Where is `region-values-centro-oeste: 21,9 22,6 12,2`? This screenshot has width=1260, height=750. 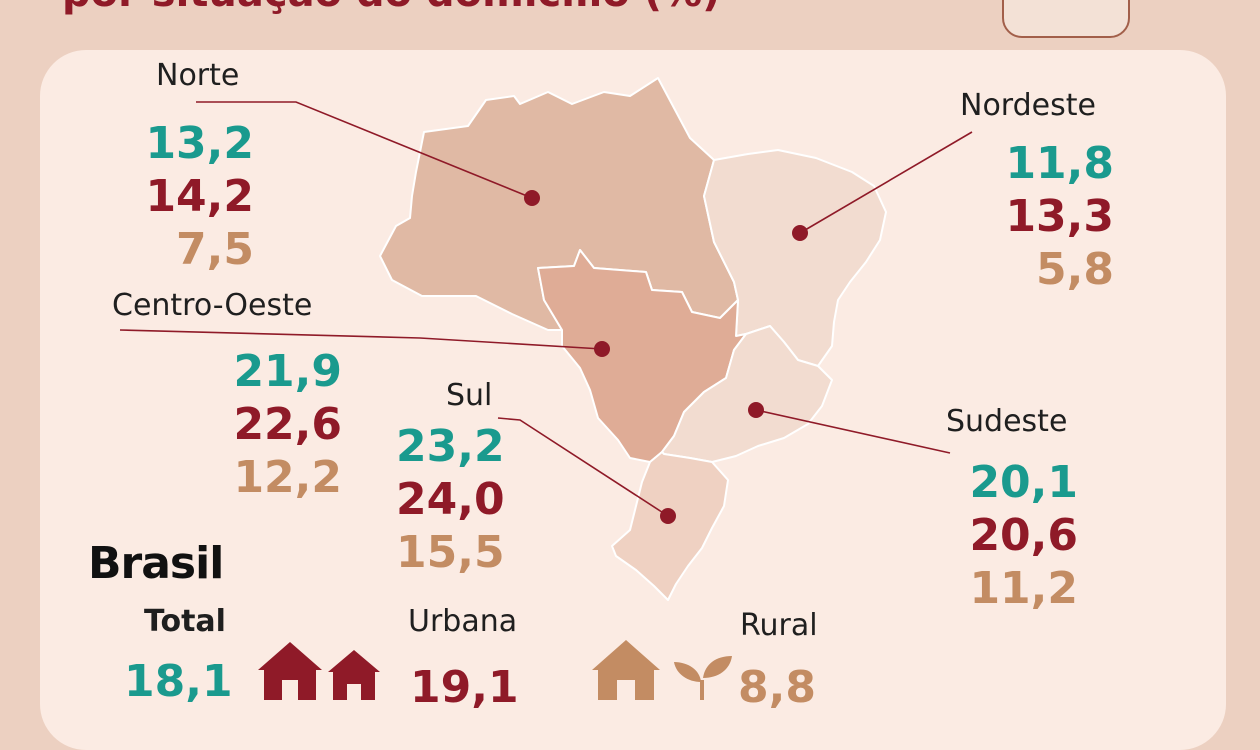
region-values-centro-oeste: 21,9 22,6 12,2 is located at coordinates (280, 424).